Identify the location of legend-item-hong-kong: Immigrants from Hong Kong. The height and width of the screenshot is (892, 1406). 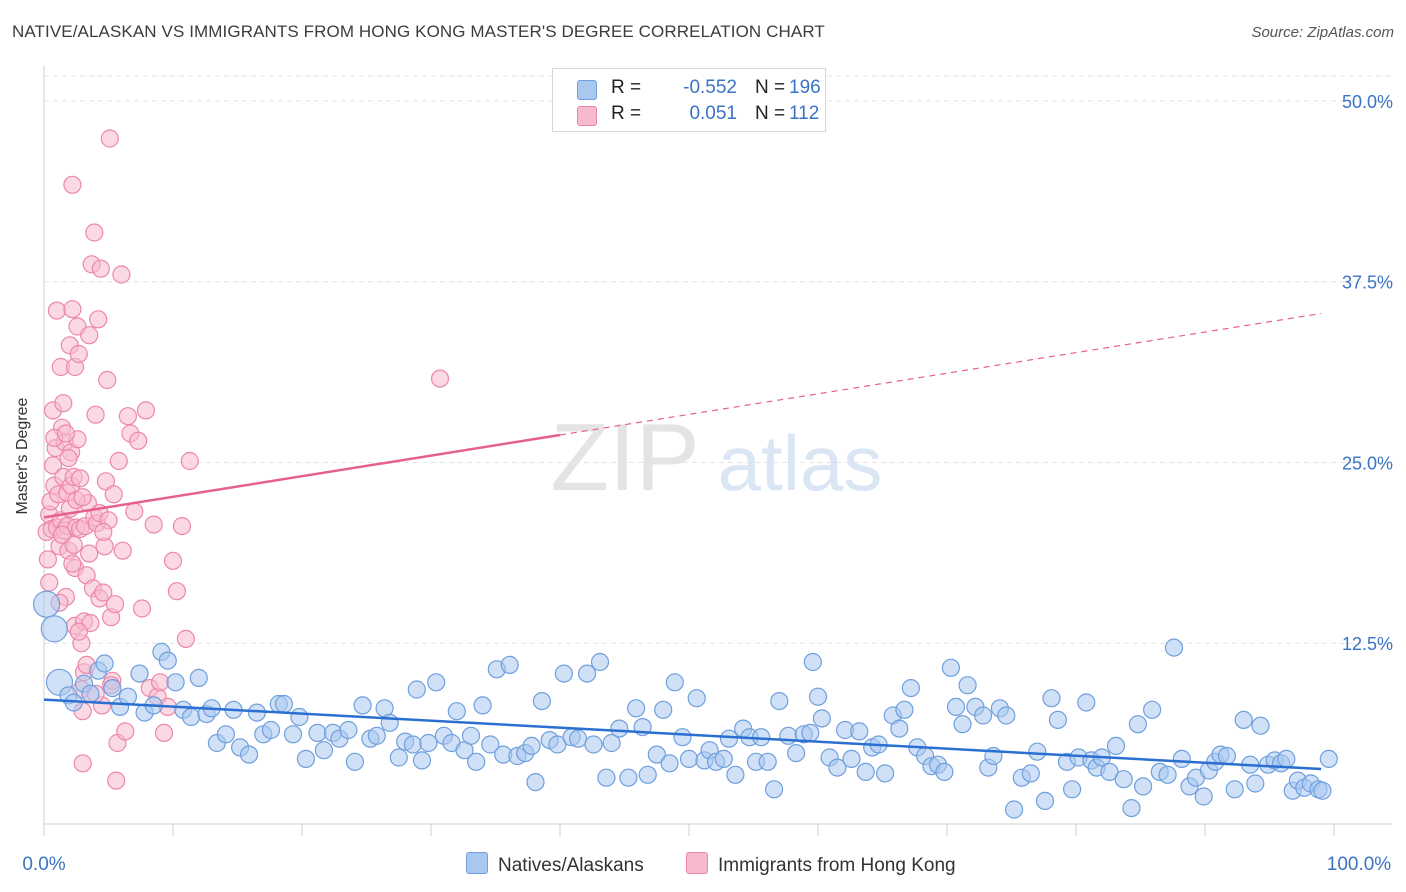
(821, 864).